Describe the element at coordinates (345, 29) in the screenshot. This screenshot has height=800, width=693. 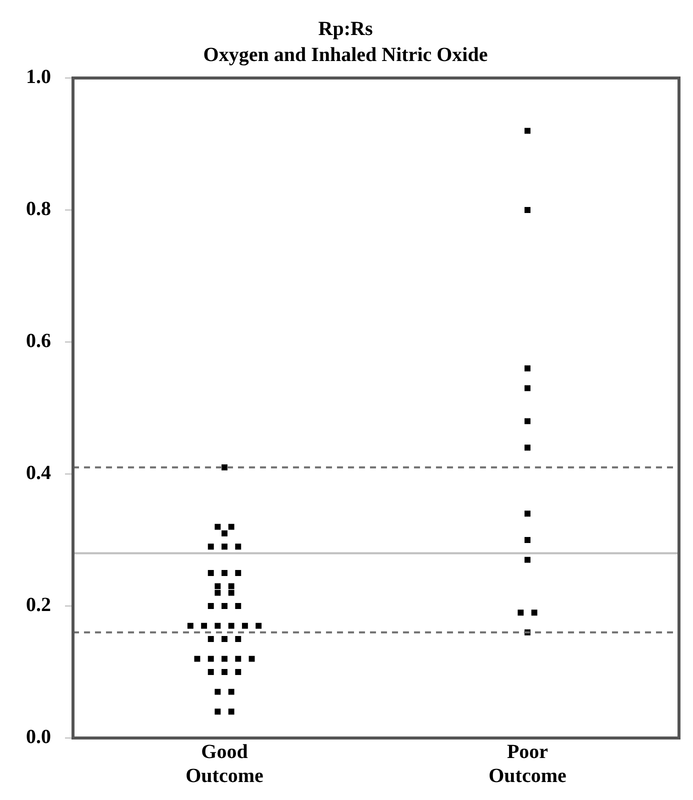
I see `chart-title: Rp:Rs` at that location.